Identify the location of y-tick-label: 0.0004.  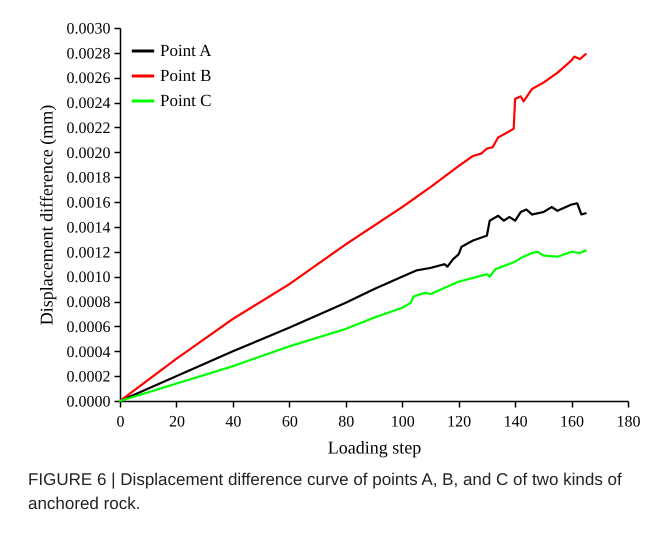
(88, 352).